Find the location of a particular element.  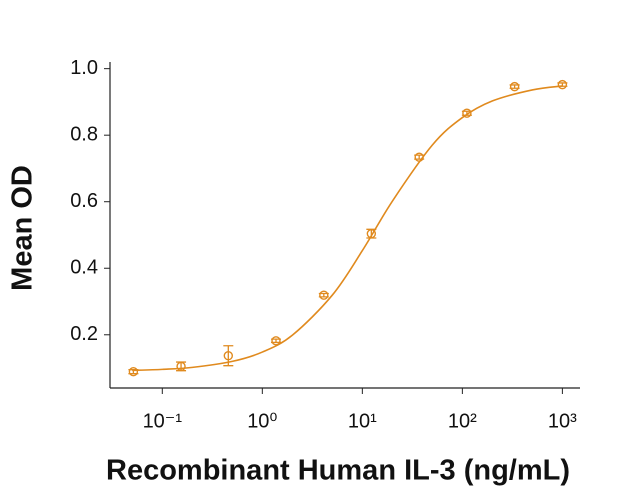

x-tick-label: 10⁻¹ is located at coordinates (163, 421).